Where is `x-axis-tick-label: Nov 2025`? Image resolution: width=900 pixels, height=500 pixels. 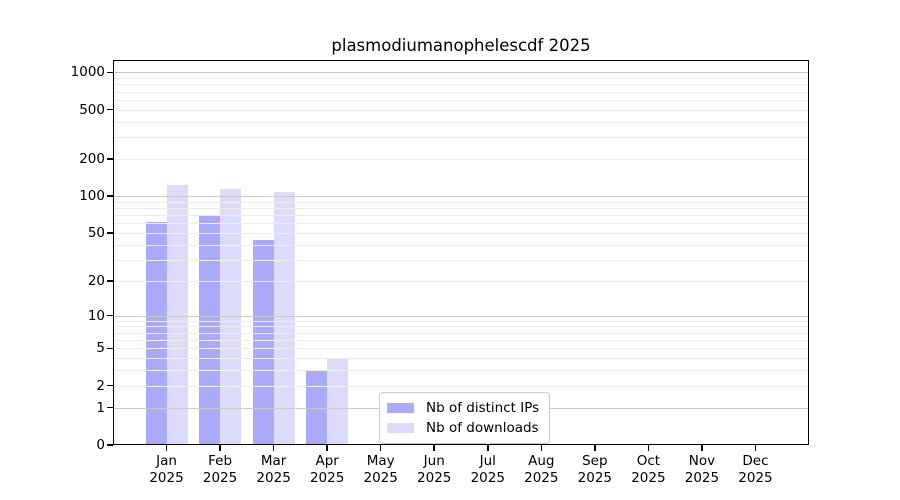
x-axis-tick-label: Nov 2025 is located at coordinates (702, 469).